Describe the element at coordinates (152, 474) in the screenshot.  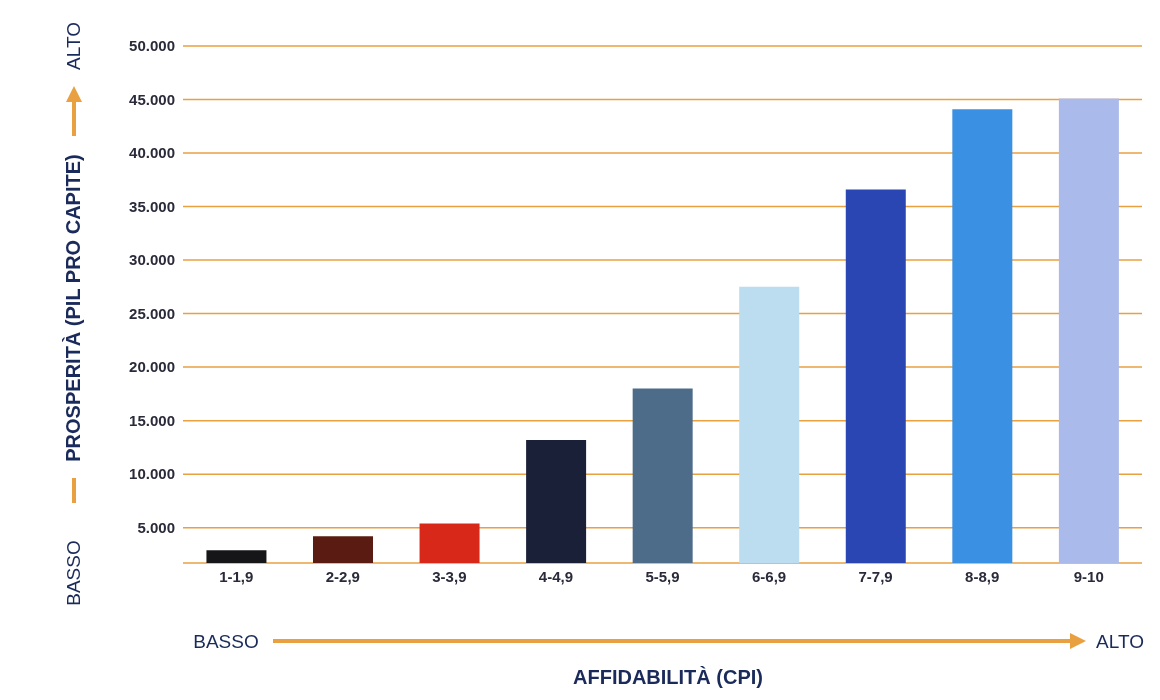
I see `y-tick-label: 10.000` at that location.